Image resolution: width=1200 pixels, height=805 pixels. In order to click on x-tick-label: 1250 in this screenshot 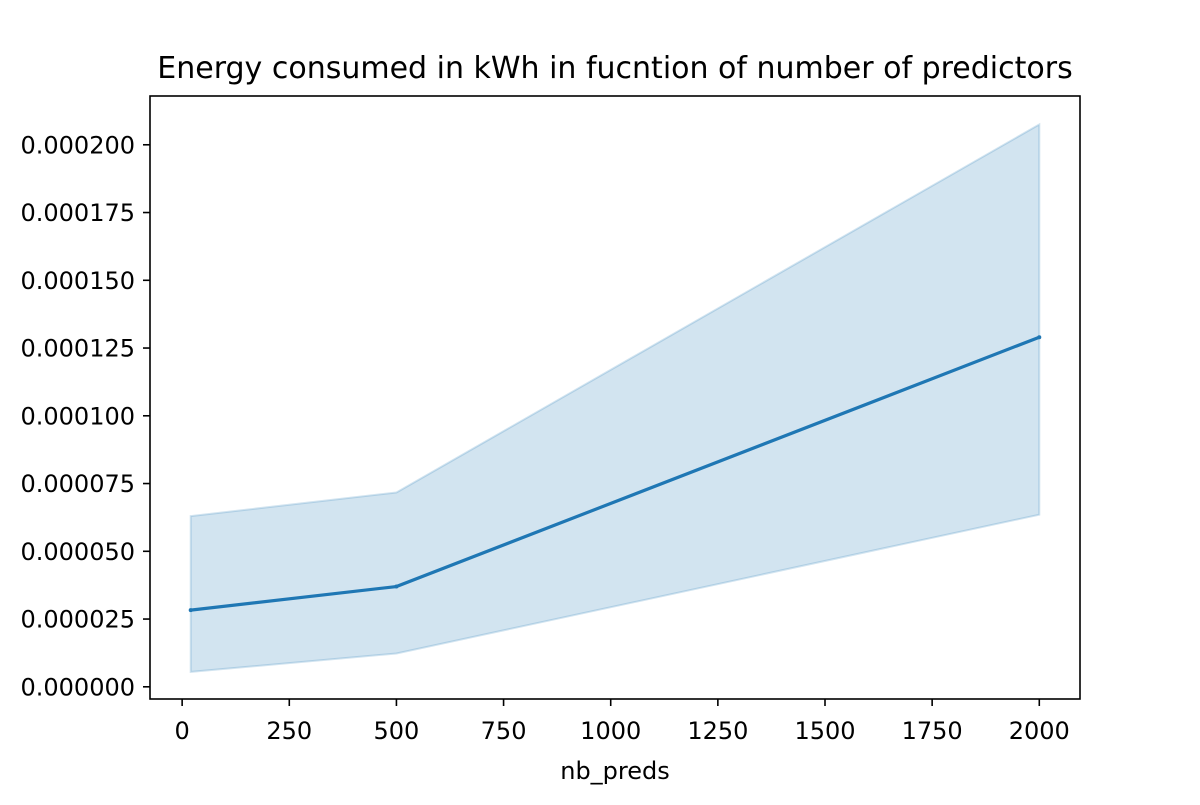, I will do `click(717, 731)`.